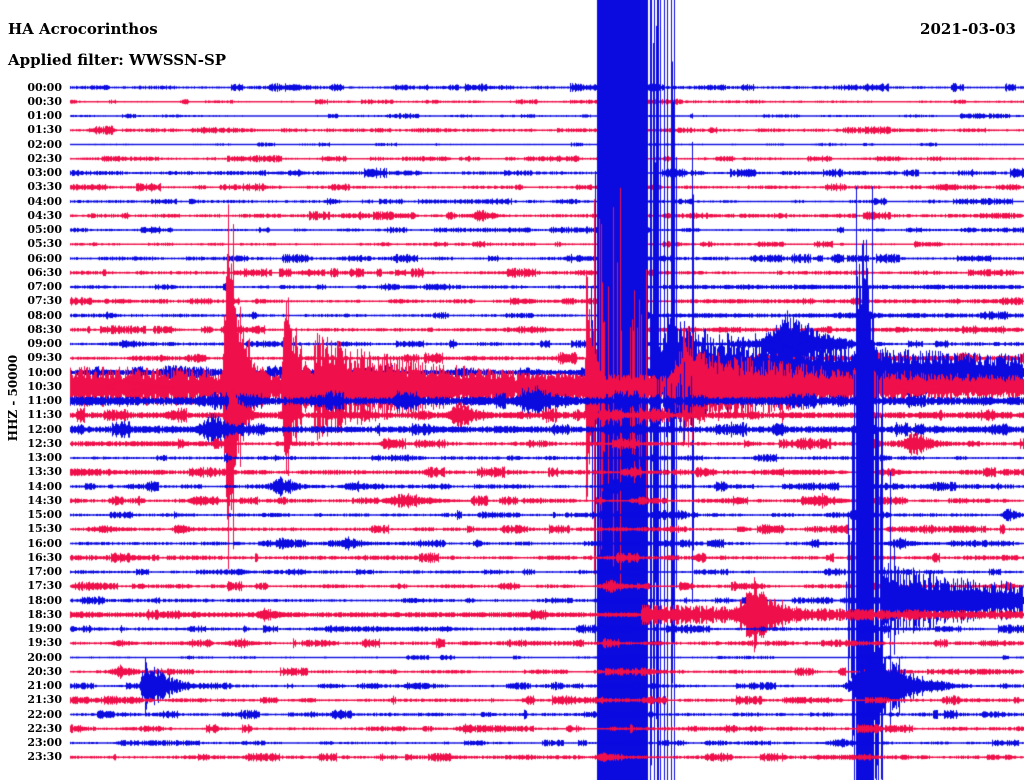 The height and width of the screenshot is (780, 1024). Describe the element at coordinates (44, 728) in the screenshot. I see `time-label: 22:30` at that location.